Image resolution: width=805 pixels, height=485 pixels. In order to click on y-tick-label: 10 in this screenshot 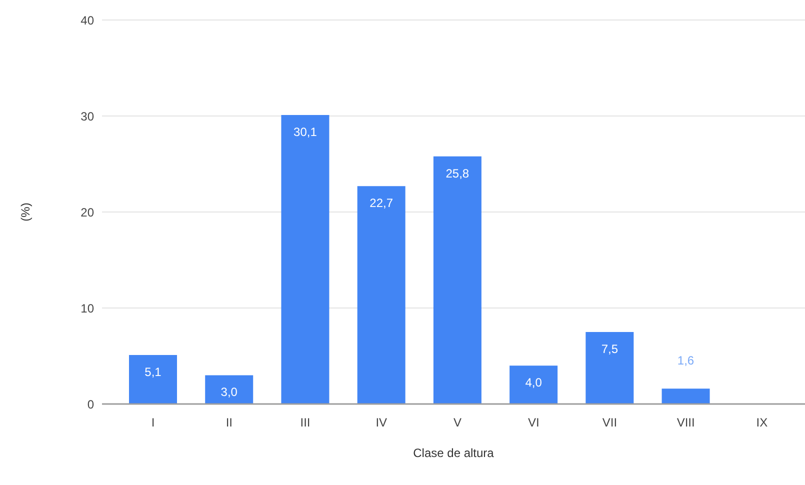, I will do `click(87, 308)`.